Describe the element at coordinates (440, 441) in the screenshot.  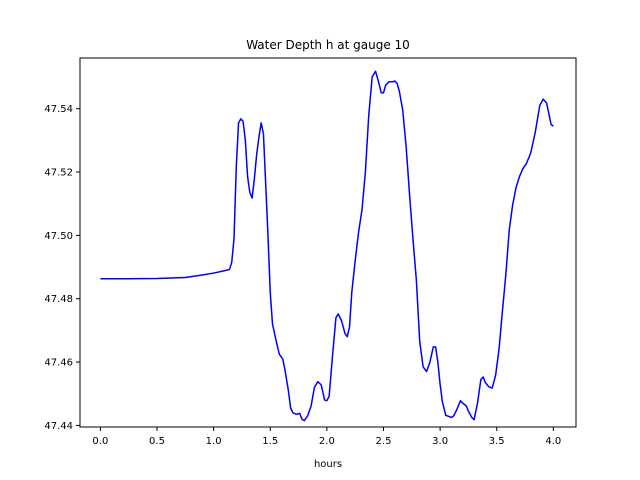
I see `x-tick-label: 3.0` at that location.